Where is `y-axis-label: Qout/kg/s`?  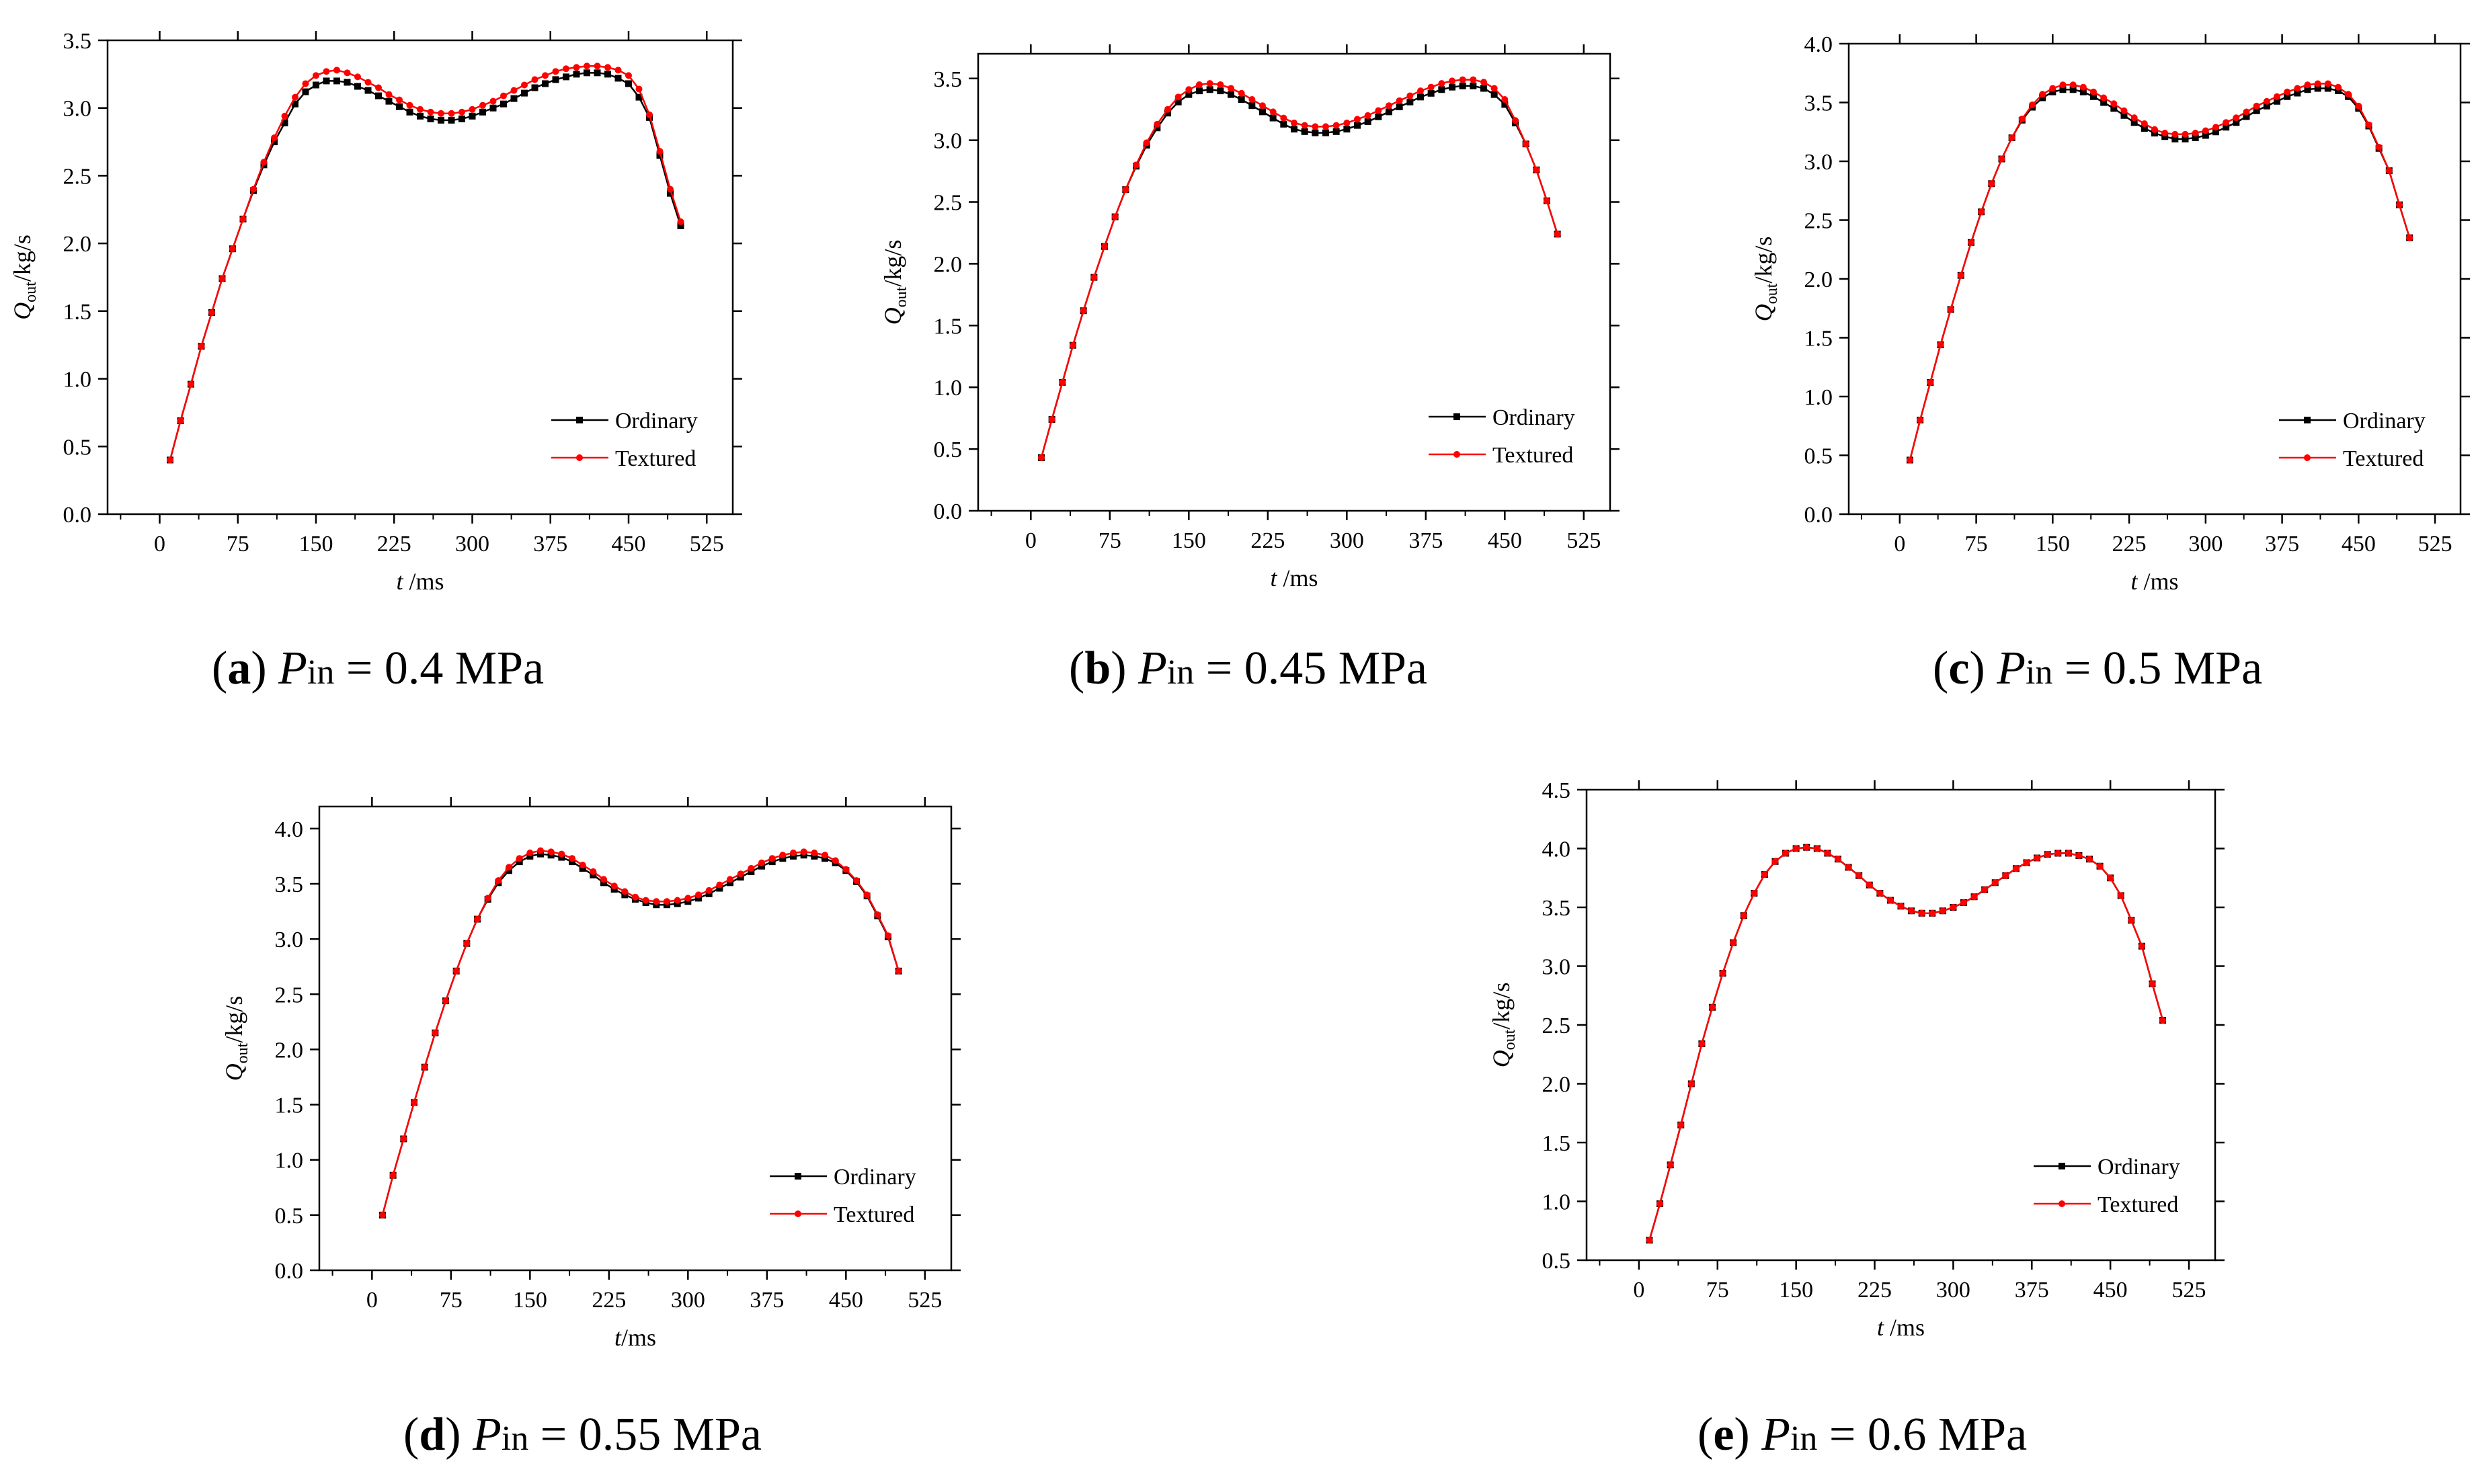 y-axis-label: Qout/kg/s is located at coordinates (236, 1038).